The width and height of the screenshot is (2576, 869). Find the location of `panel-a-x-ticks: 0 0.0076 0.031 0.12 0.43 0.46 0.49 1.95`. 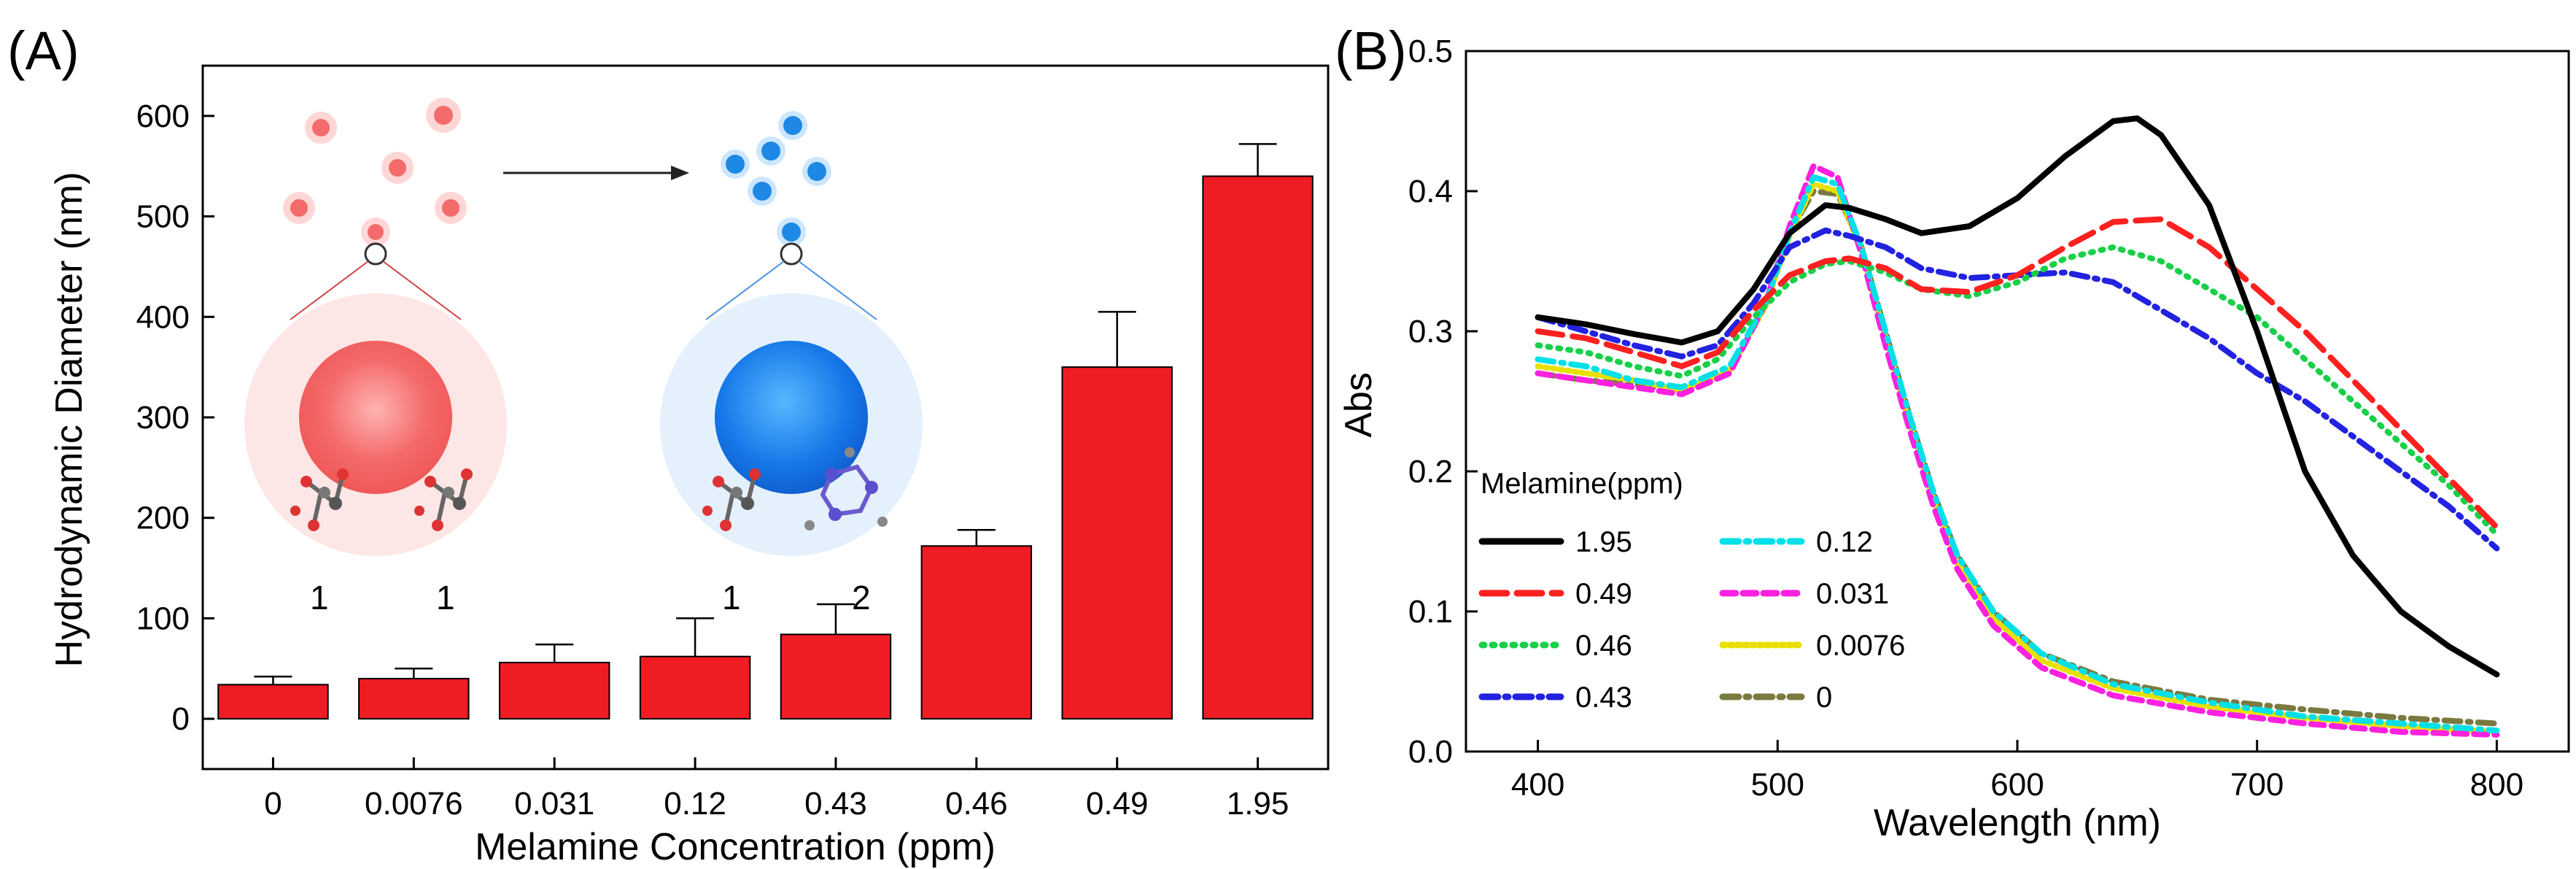

panel-a-x-ticks: 0 0.0076 0.031 0.12 0.43 0.46 0.49 1.95 is located at coordinates (777, 790).